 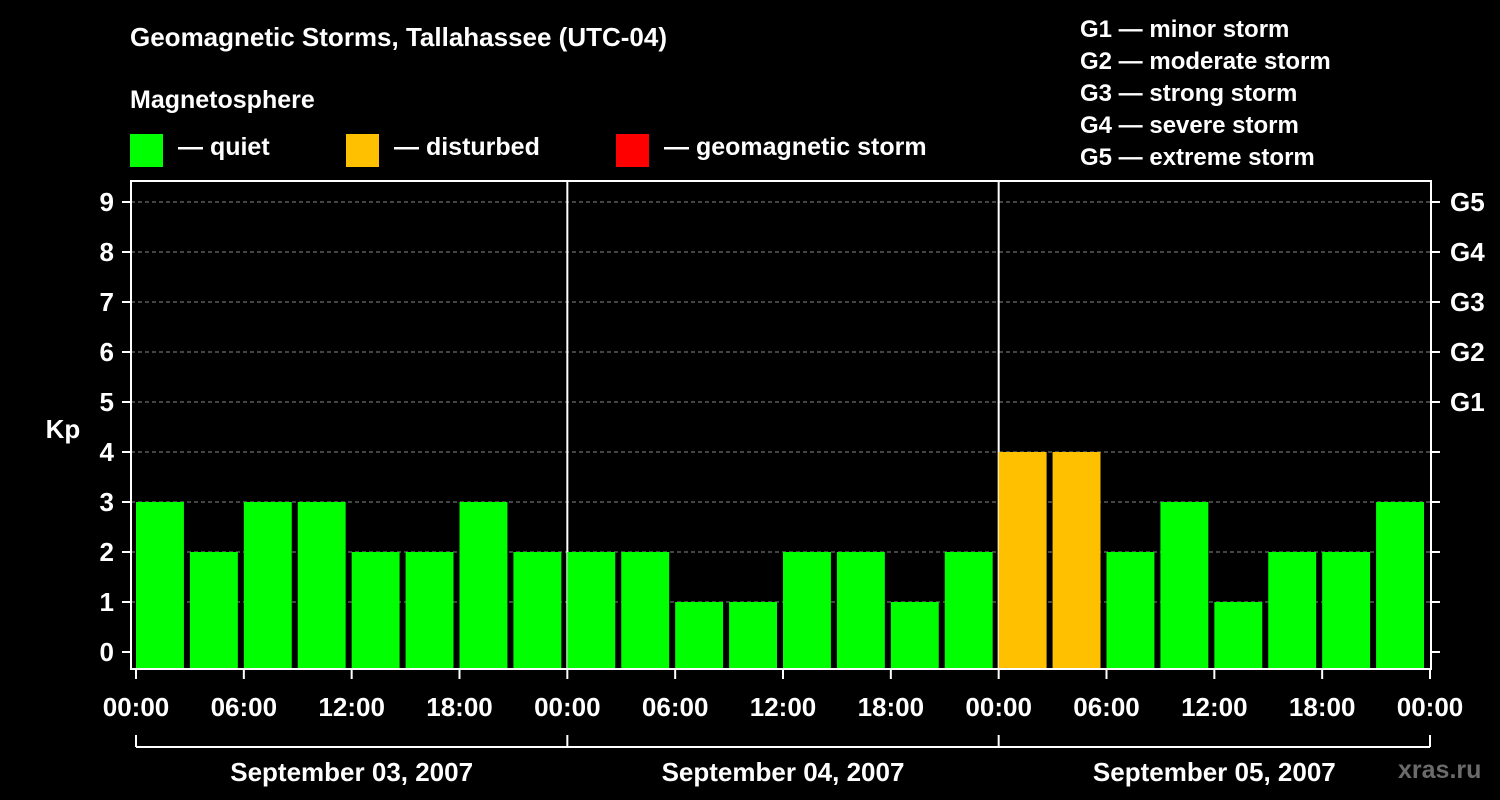 I want to click on day-label-1: September 04, 2007, so click(x=783, y=772).